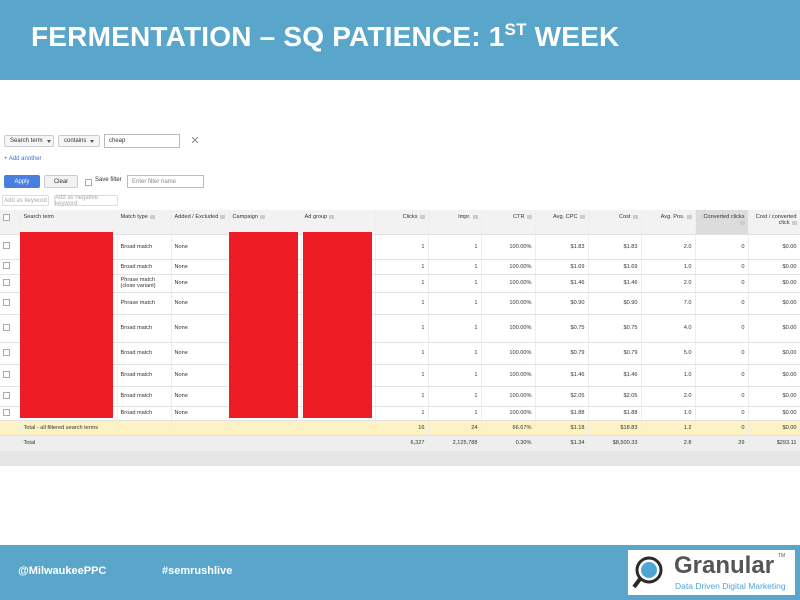  What do you see at coordinates (562, 222) in the screenshot?
I see `column-header: Avg. CPC` at bounding box center [562, 222].